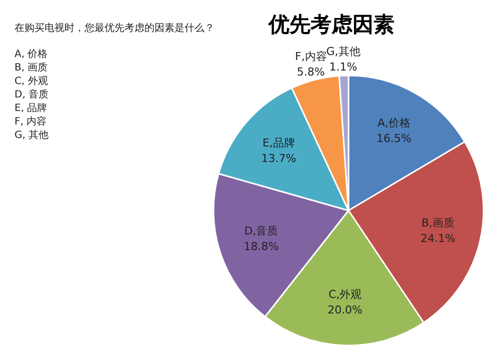 This screenshot has height=360, width=500. Describe the element at coordinates (310, 71) in the screenshot. I see `data-label: 5.8%` at that location.